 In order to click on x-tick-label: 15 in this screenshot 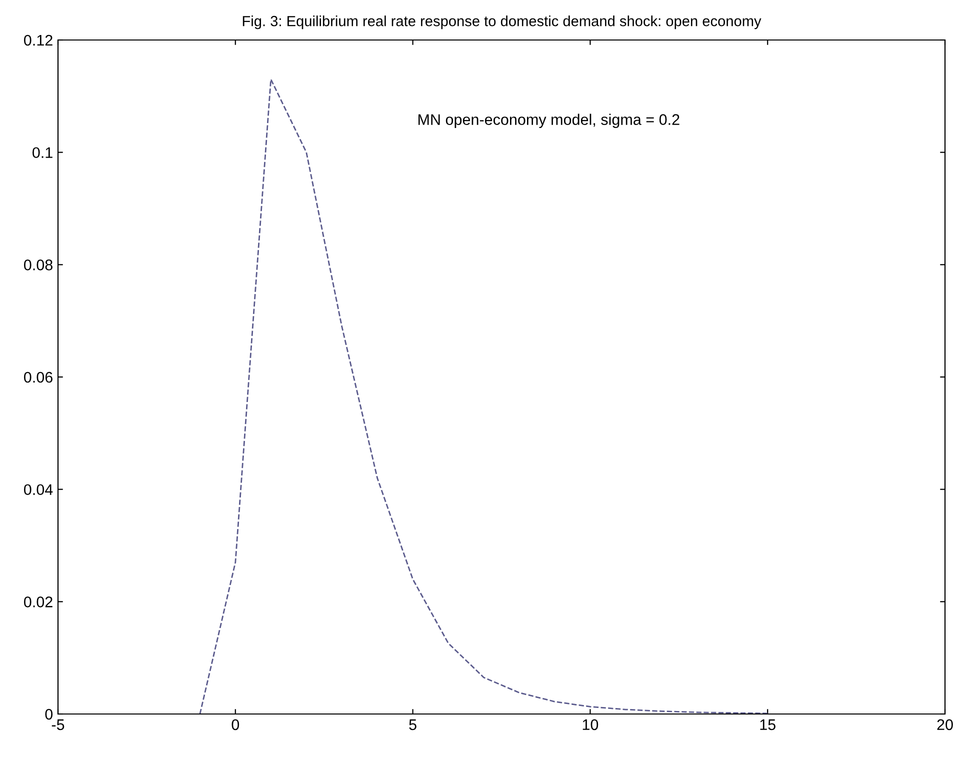, I will do `click(768, 724)`.